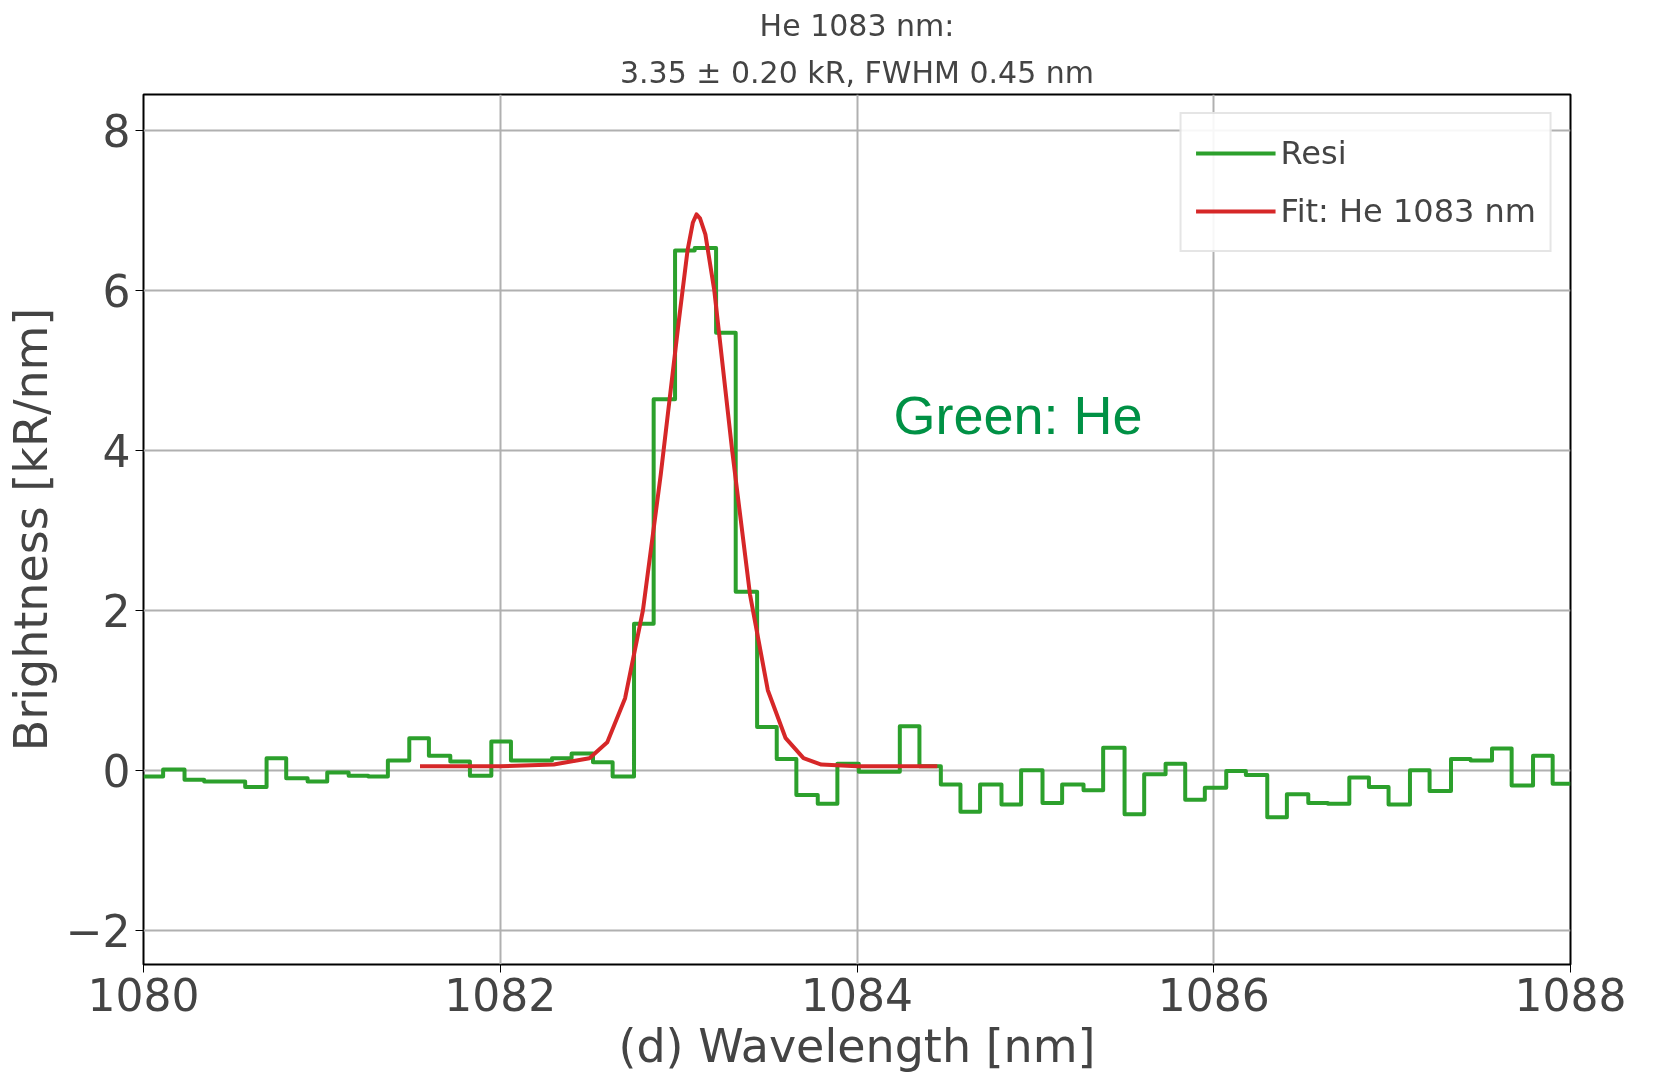  Describe the element at coordinates (1408, 211) in the screenshot. I see `legend-label: Fit: He 1083 nm` at that location.